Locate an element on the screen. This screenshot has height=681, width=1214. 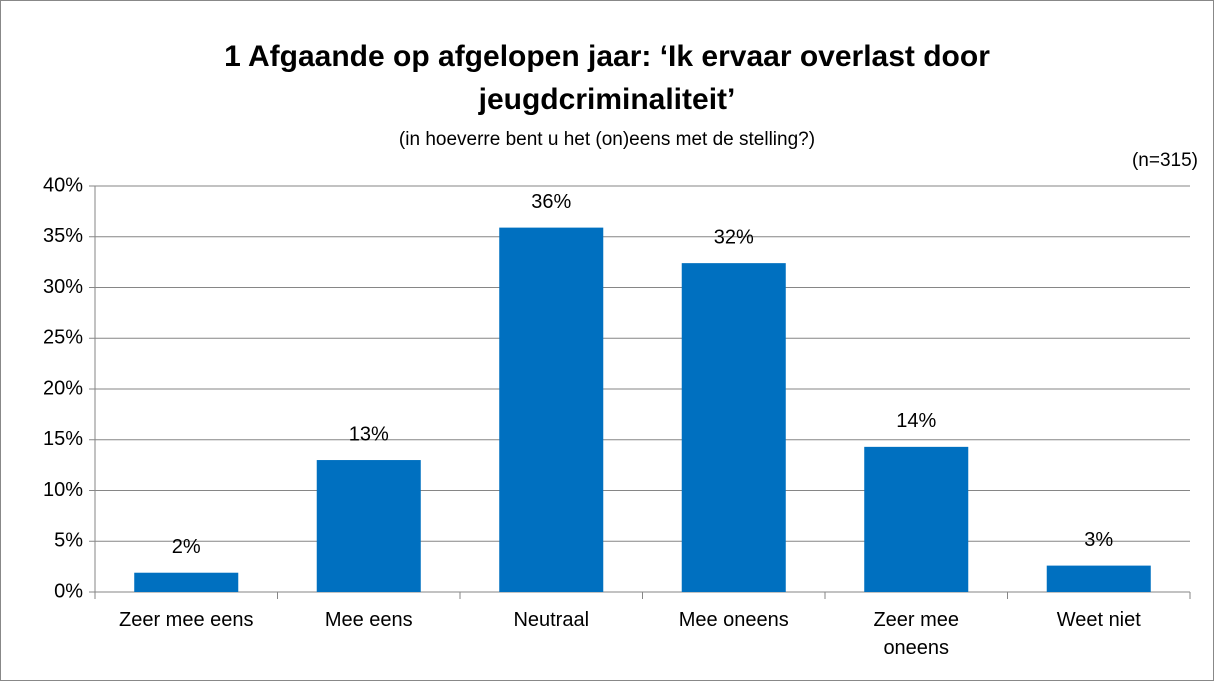
y-tick-label: 25% is located at coordinates (63, 338).